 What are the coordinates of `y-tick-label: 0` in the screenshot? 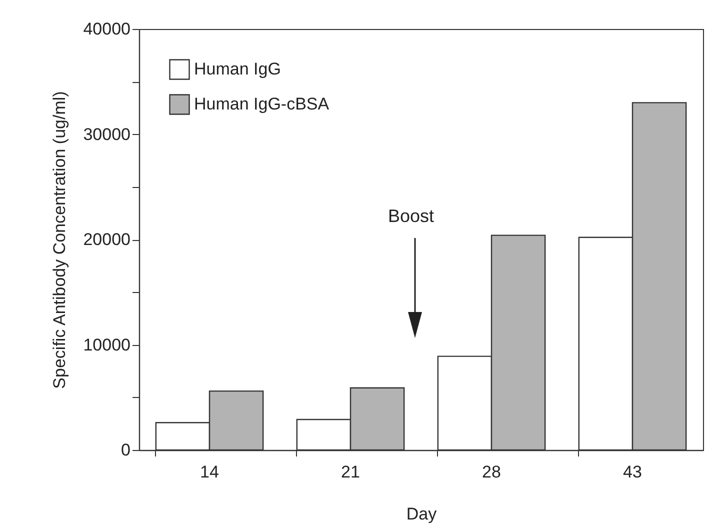 It's located at (125, 450).